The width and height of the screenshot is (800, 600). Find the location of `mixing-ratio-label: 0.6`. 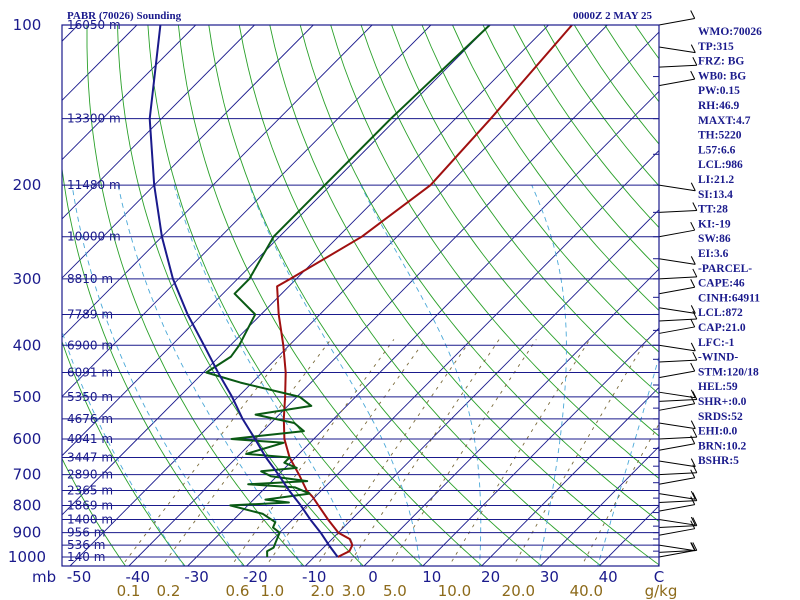

mixing-ratio-label: 0.6 is located at coordinates (238, 591).